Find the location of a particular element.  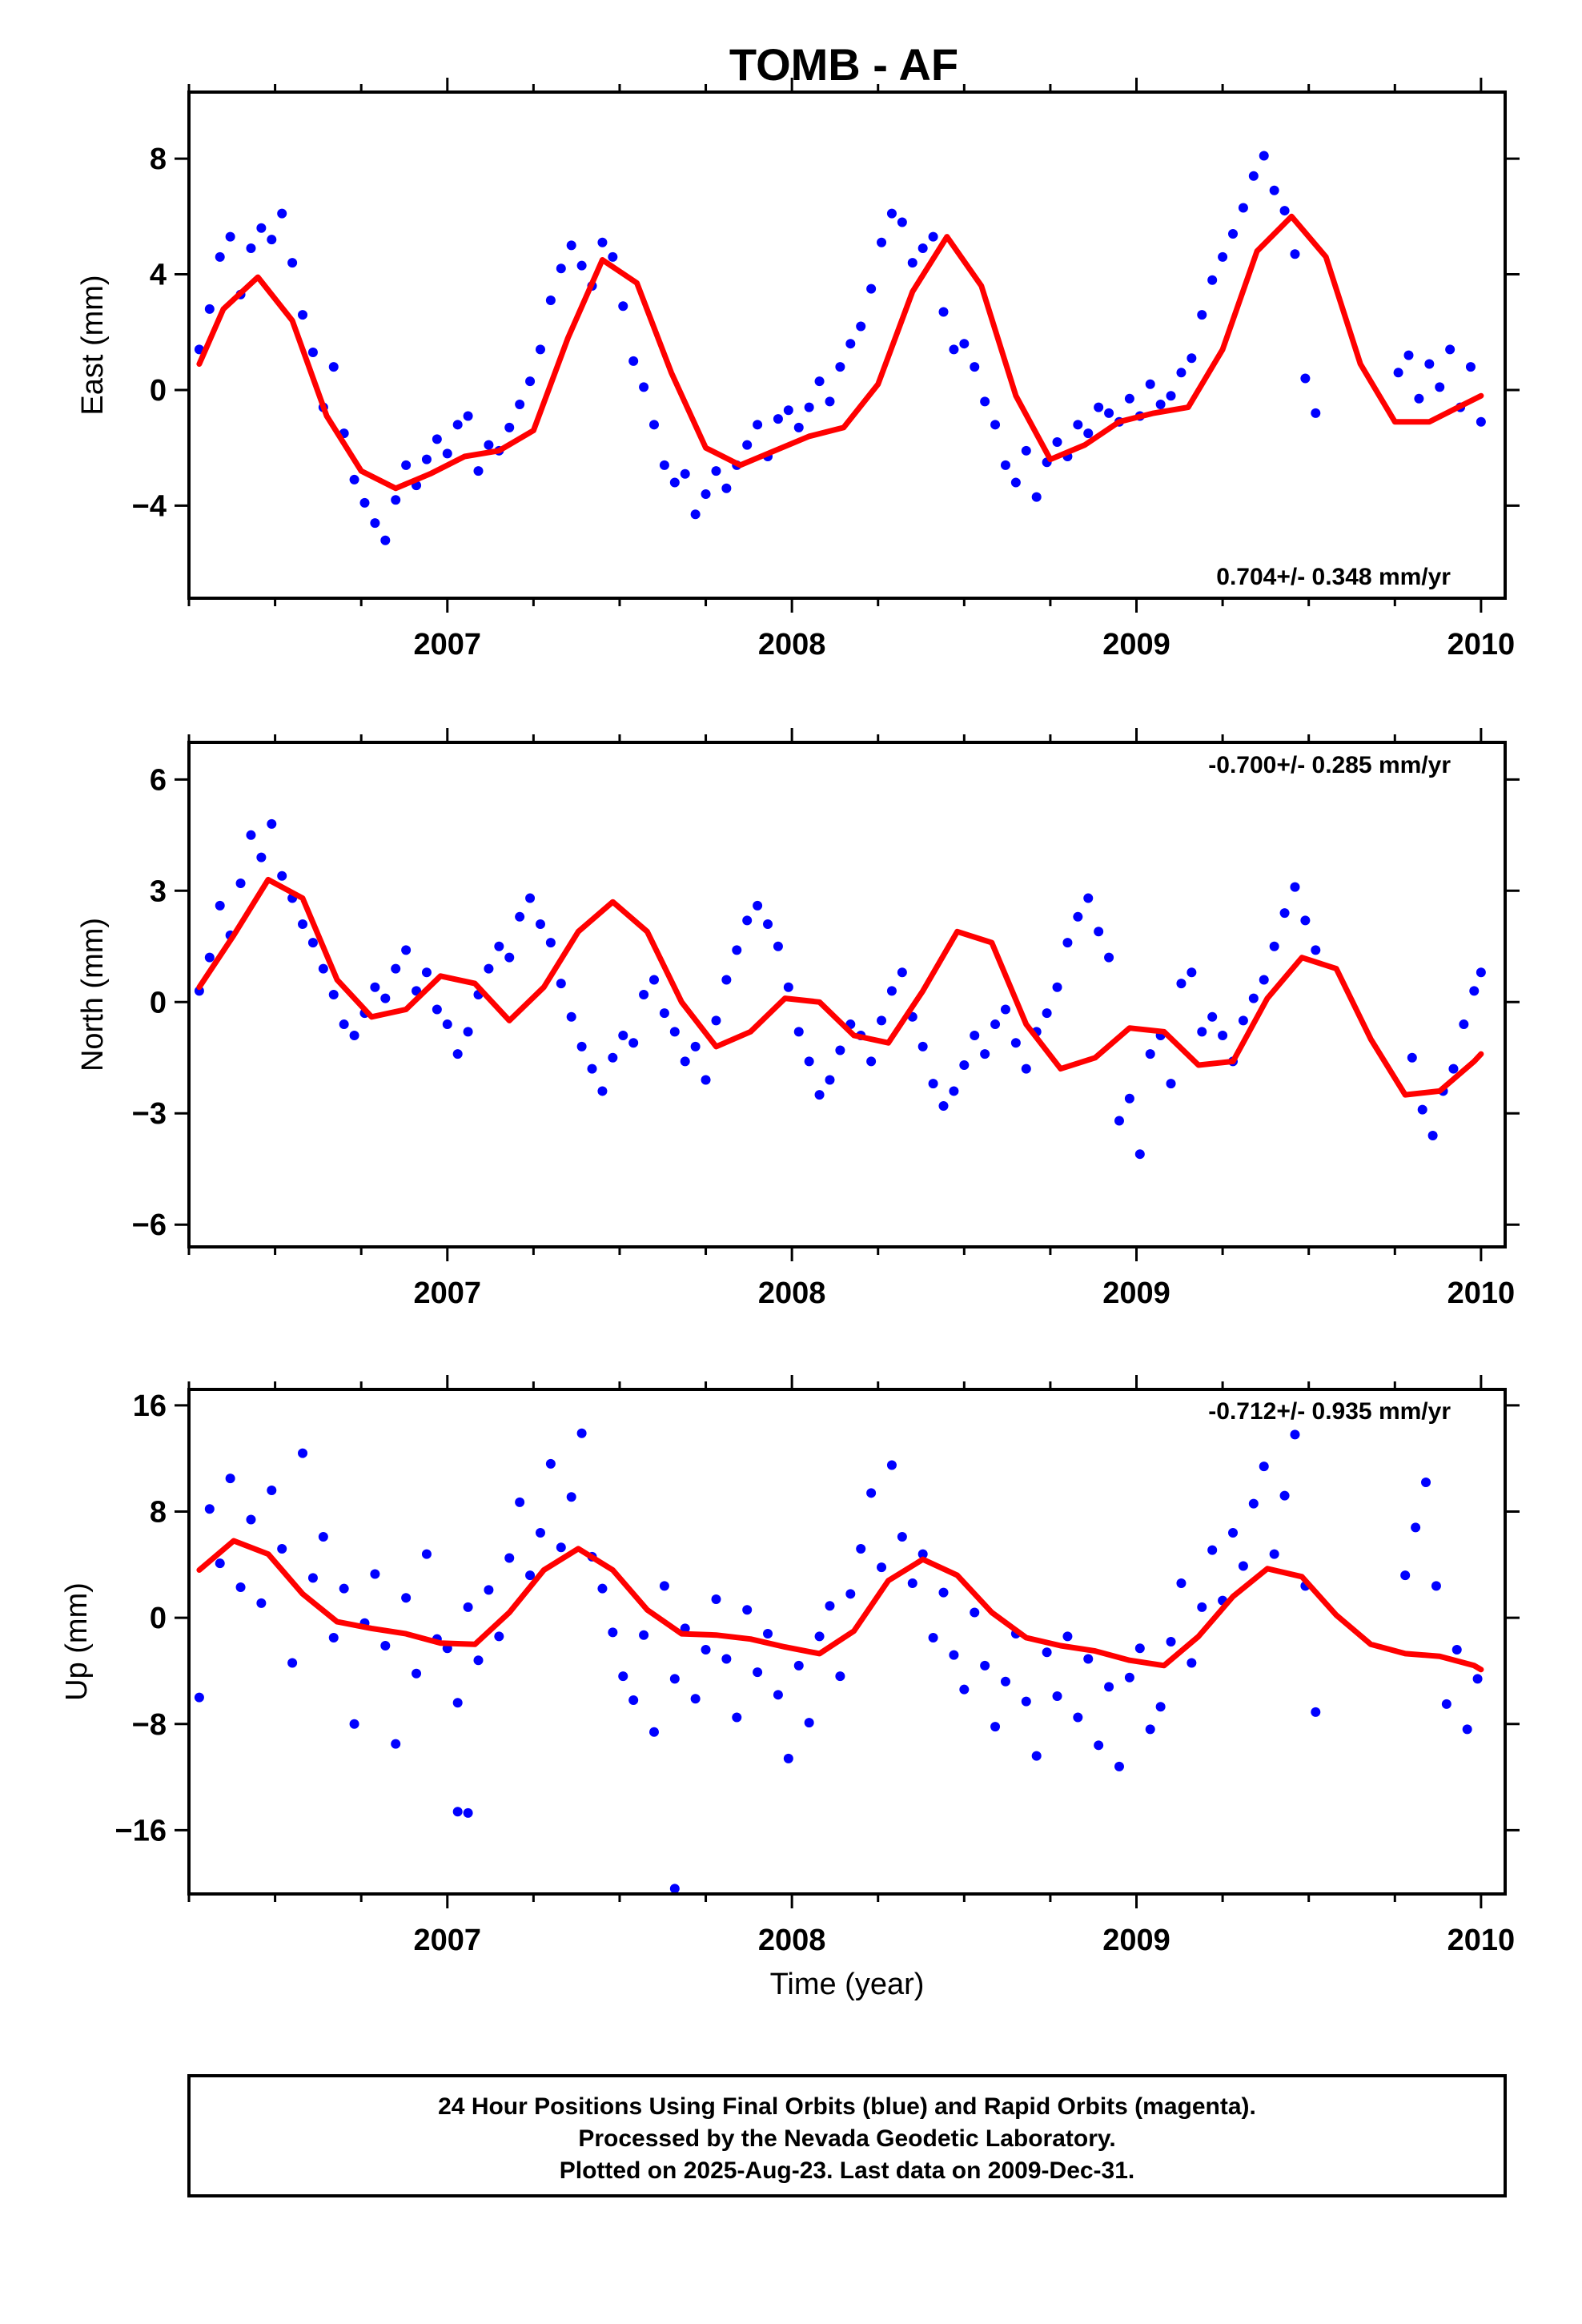

north-model-curve is located at coordinates (840, 987).